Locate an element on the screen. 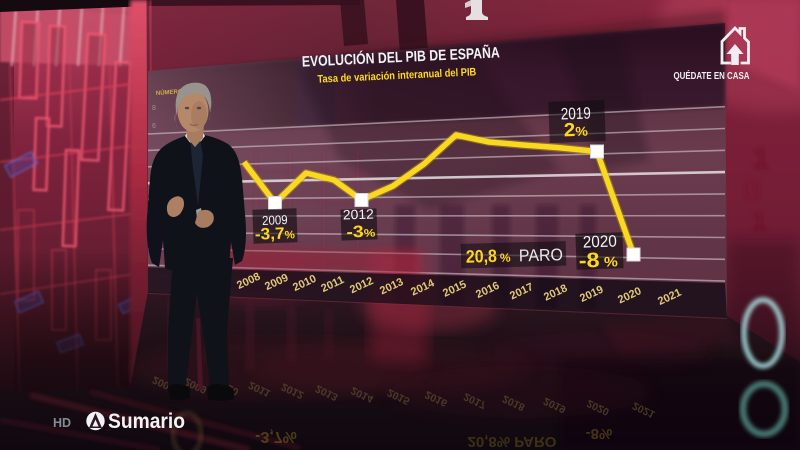  svg-text: 20,8% PARO is located at coordinates (512, 441).